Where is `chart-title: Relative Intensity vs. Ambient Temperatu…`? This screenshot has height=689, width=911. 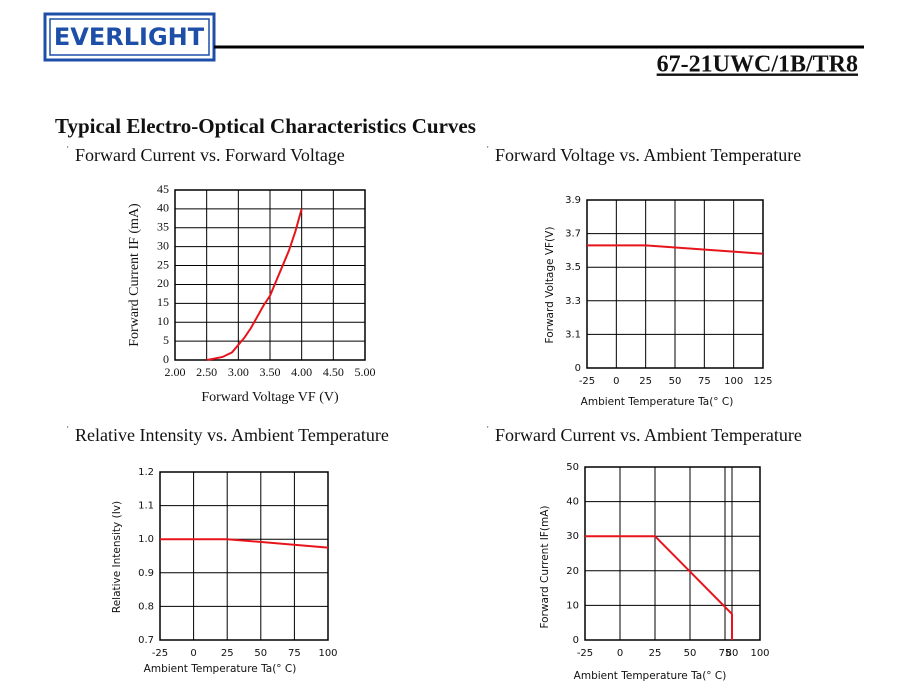 chart-title: Relative Intensity vs. Ambient Temperatu… is located at coordinates (232, 435).